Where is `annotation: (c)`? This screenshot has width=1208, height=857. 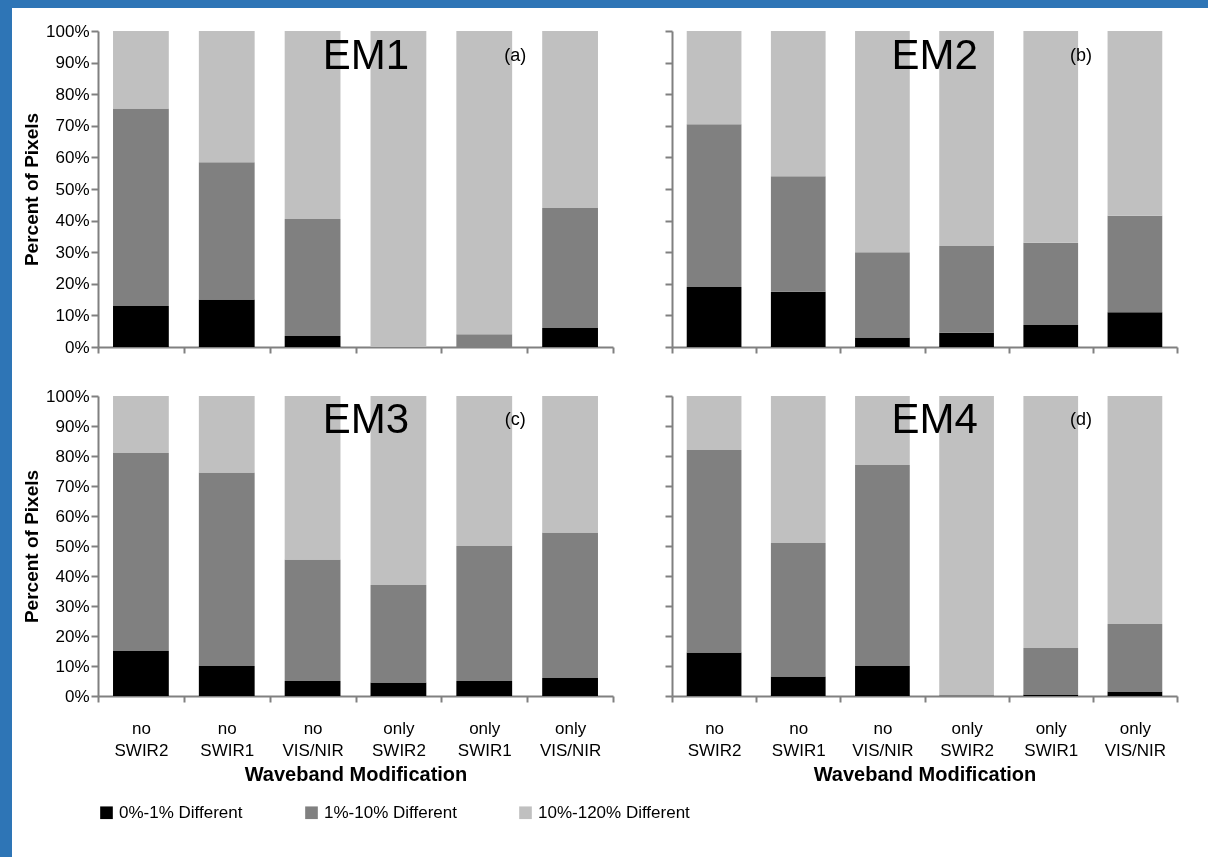
annotation: (c) is located at coordinates (515, 419).